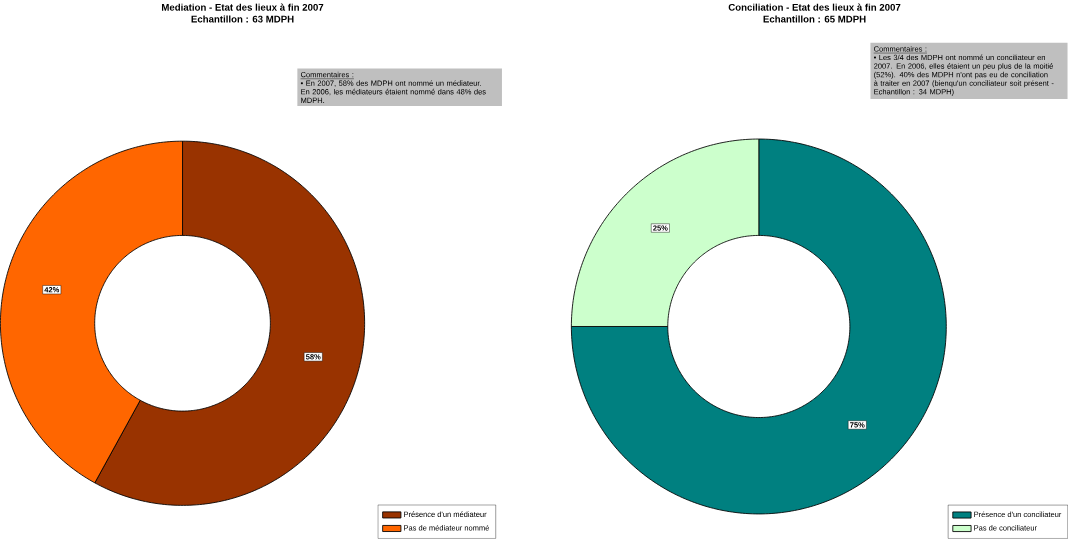  Describe the element at coordinates (814, 7) in the screenshot. I see `chart-title: Conciliation - Etat des lieux à fin 2007` at that location.